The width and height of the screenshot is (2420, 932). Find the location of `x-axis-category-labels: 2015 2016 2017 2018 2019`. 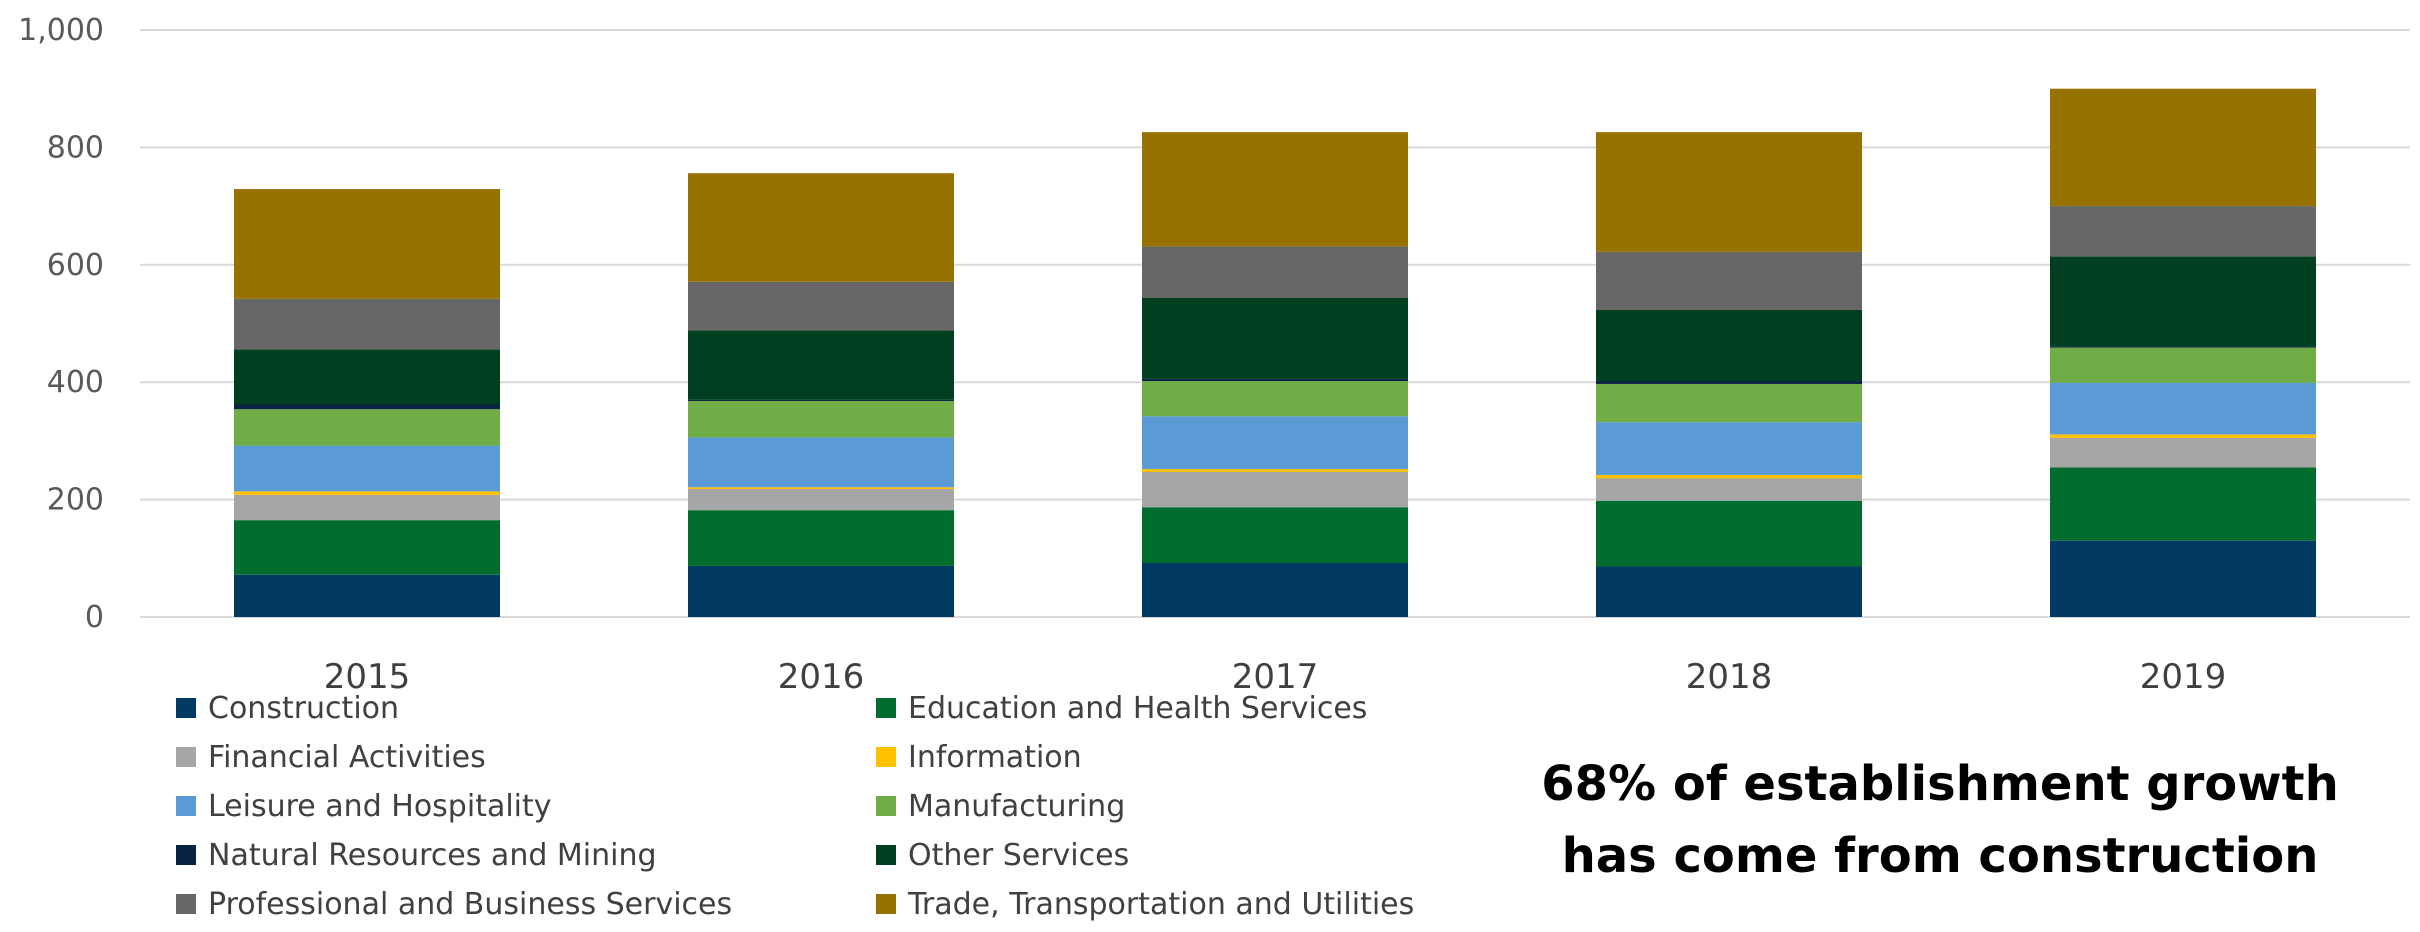

x-axis-category-labels: 2015 2016 2017 2018 2019 is located at coordinates (1275, 677).